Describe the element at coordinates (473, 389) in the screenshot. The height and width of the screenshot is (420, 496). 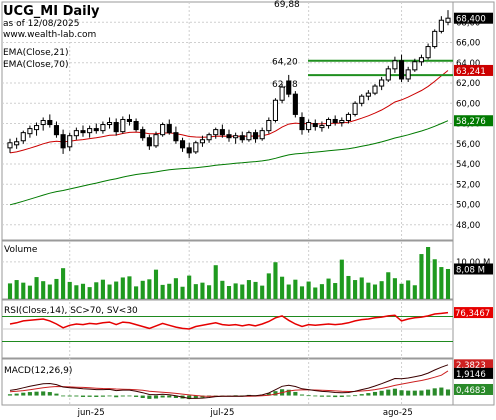
I see `hist-last-box` at that location.